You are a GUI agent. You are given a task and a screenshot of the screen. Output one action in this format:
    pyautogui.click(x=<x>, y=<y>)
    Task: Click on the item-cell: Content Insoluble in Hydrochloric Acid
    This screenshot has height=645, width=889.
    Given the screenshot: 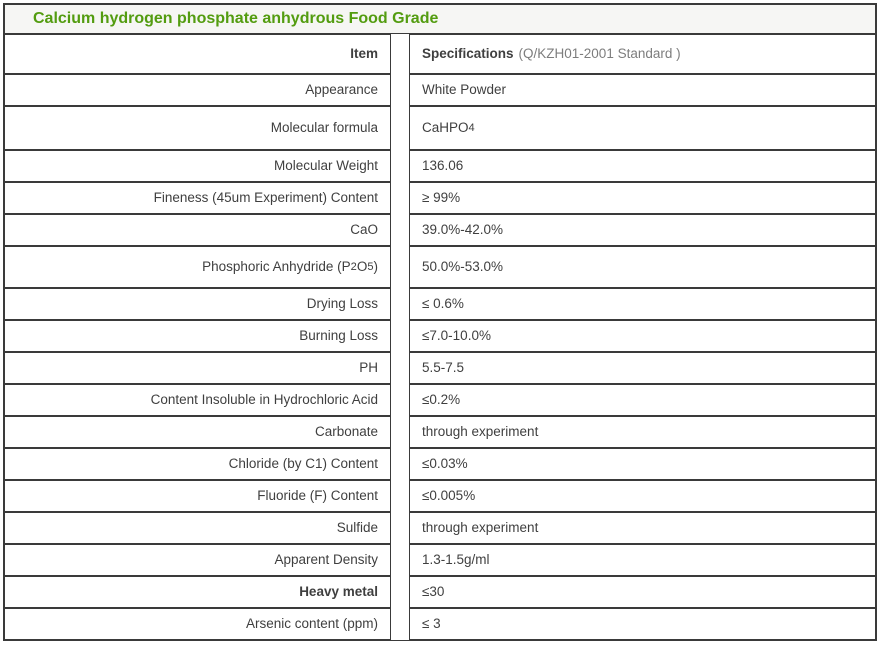 What is the action you would take?
    pyautogui.click(x=197, y=400)
    